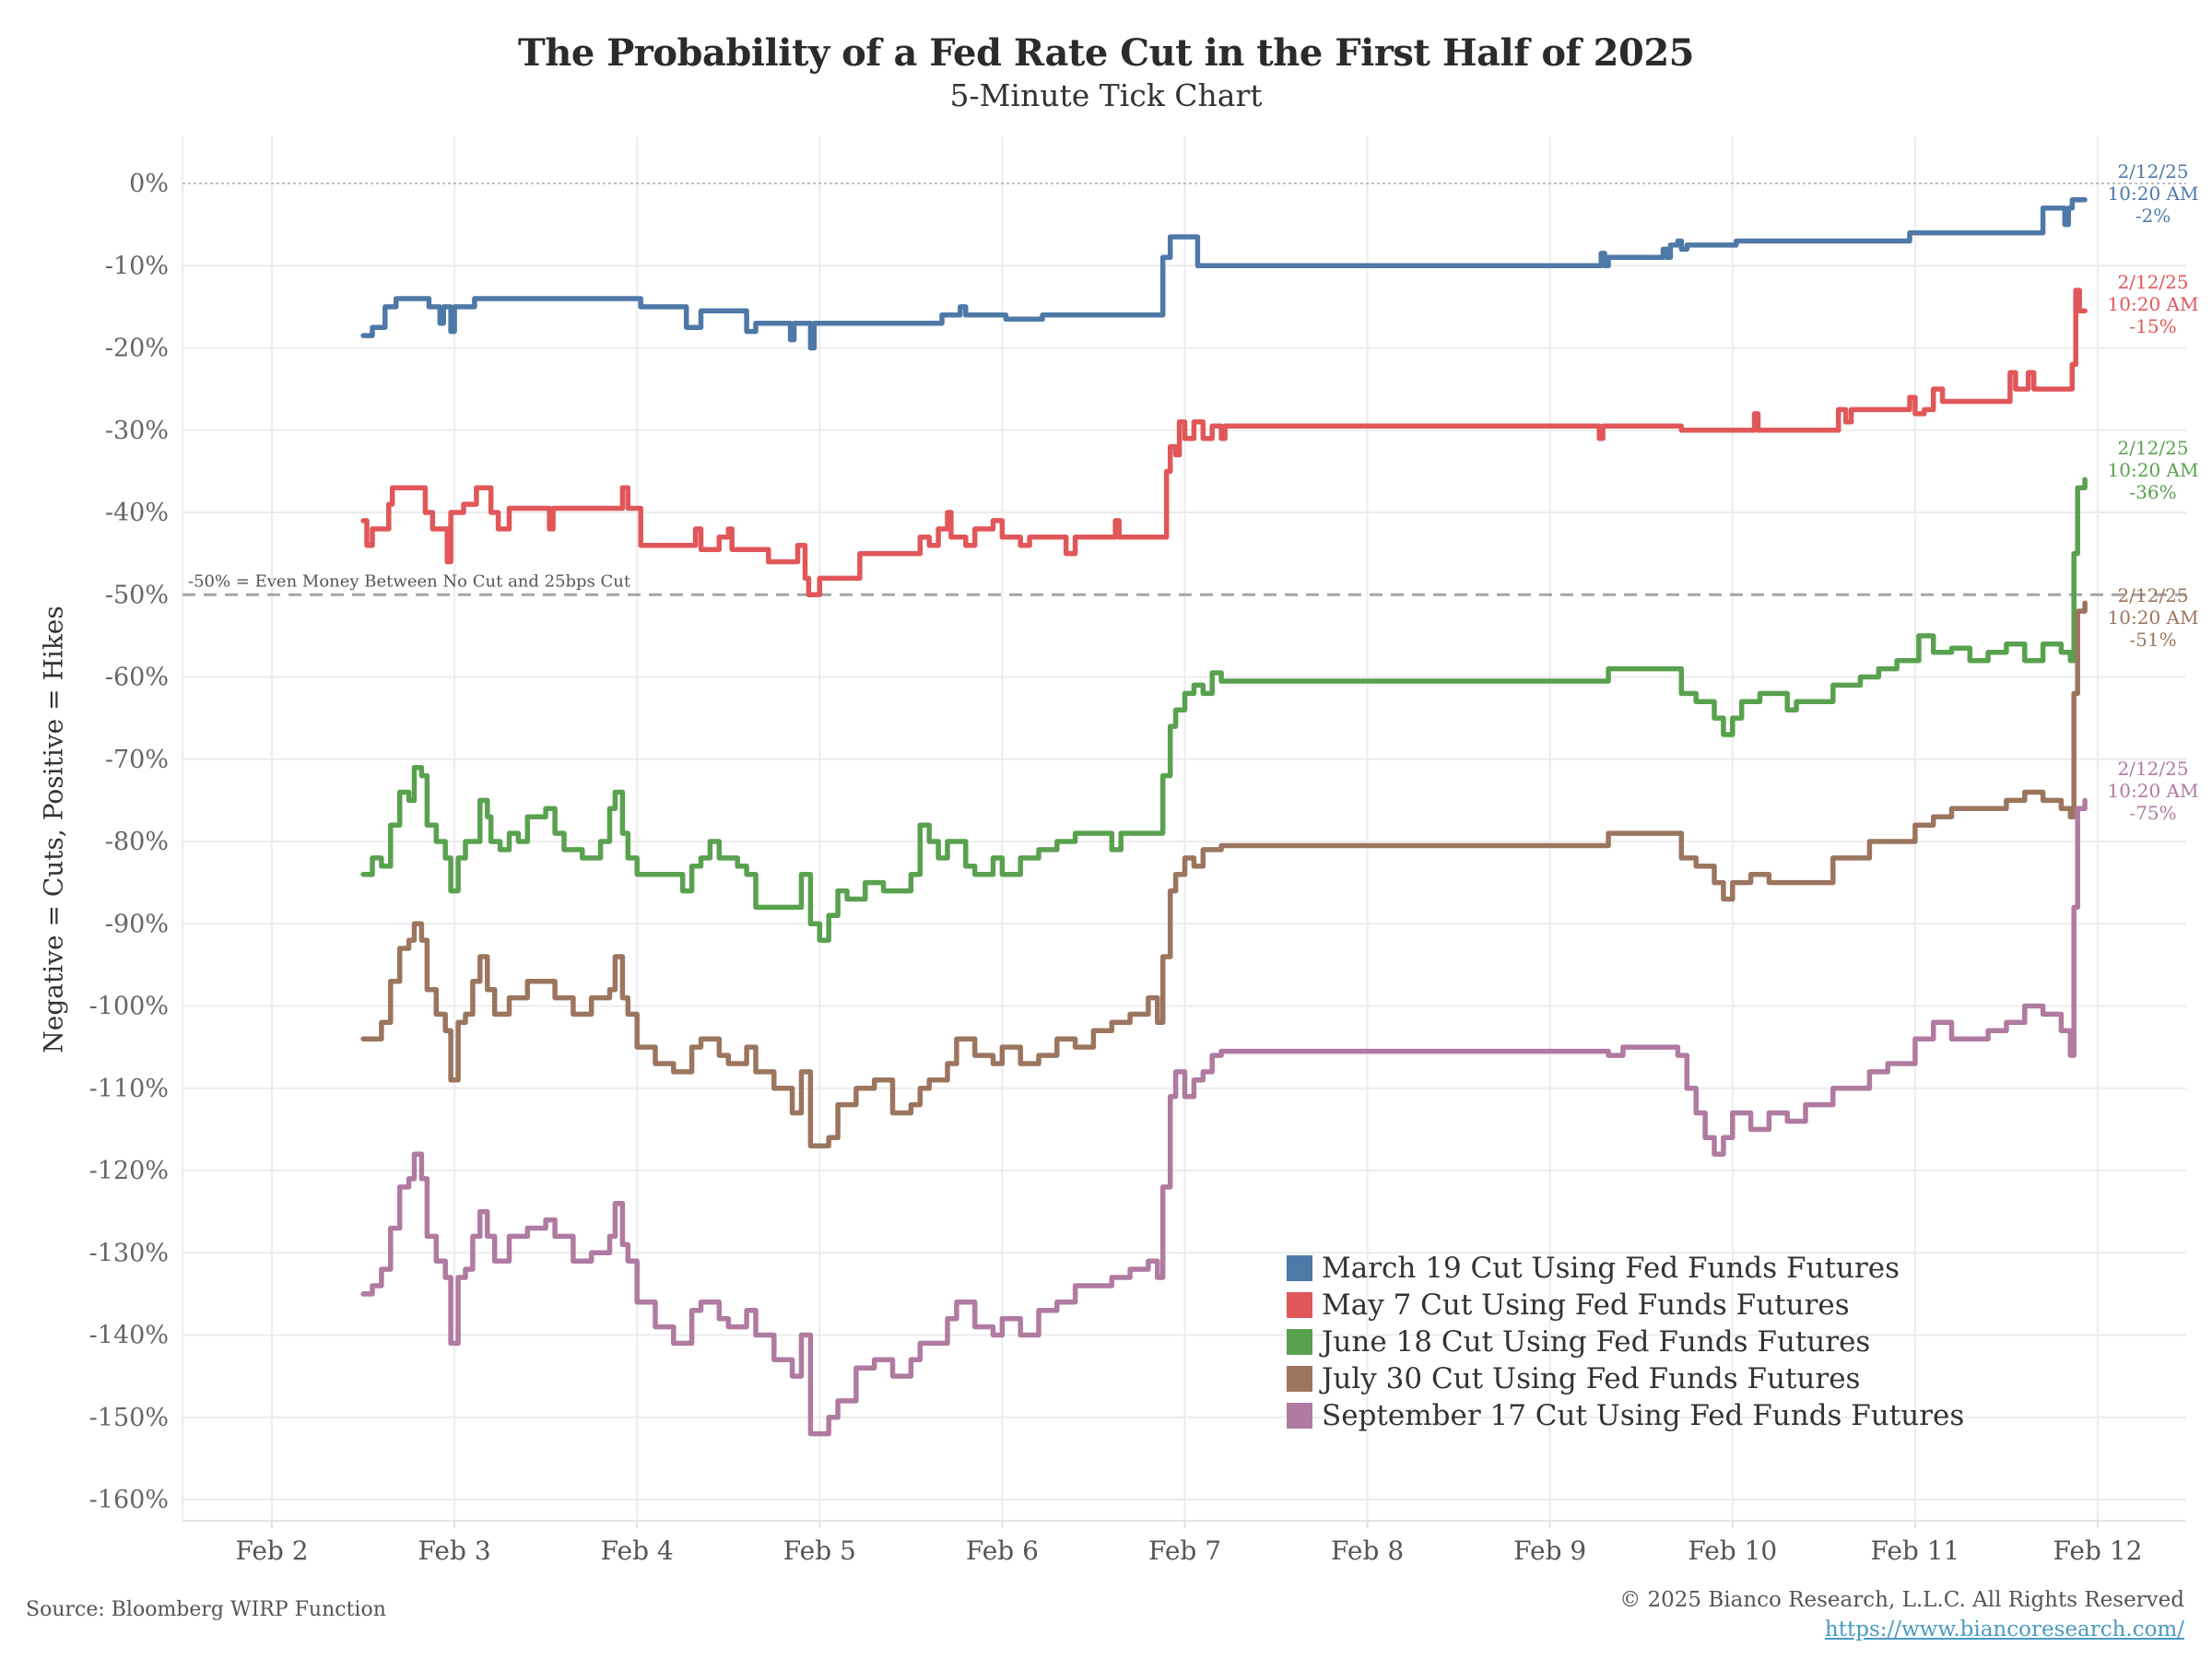  I want to click on legend-item: September 17 Cut Using Fed Funds Futures, so click(1625, 1415).